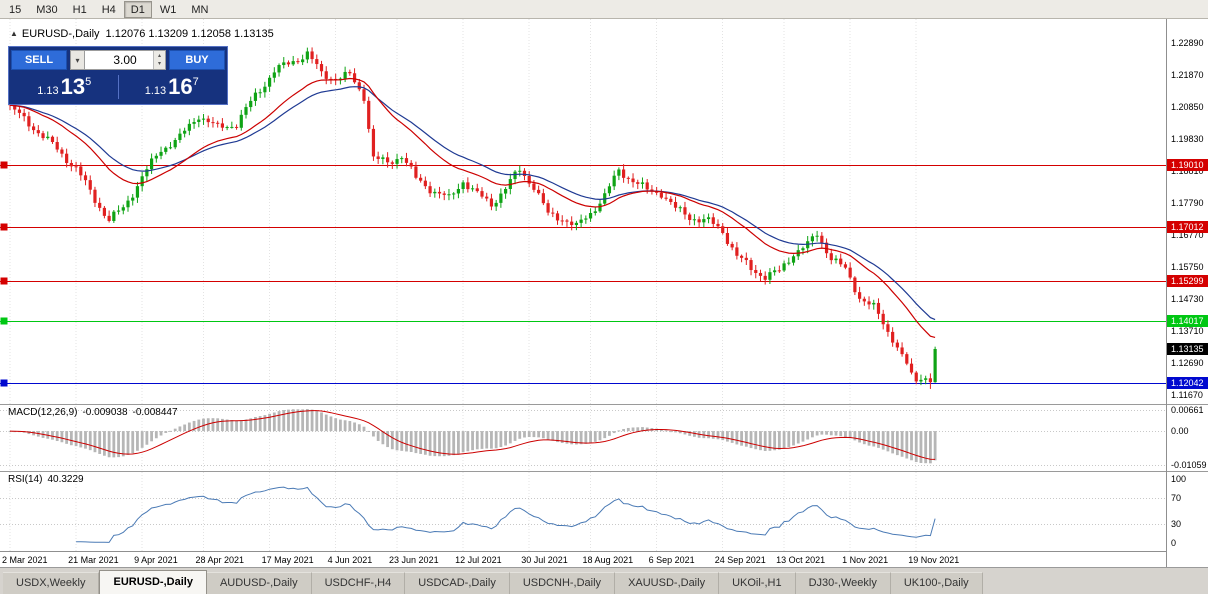 The width and height of the screenshot is (1208, 594). What do you see at coordinates (155, 90) in the screenshot?
I see `ask-prefix: 1.13` at bounding box center [155, 90].